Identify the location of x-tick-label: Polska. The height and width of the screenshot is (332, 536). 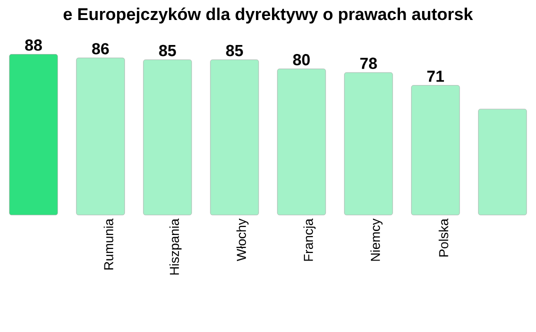
(443, 237).